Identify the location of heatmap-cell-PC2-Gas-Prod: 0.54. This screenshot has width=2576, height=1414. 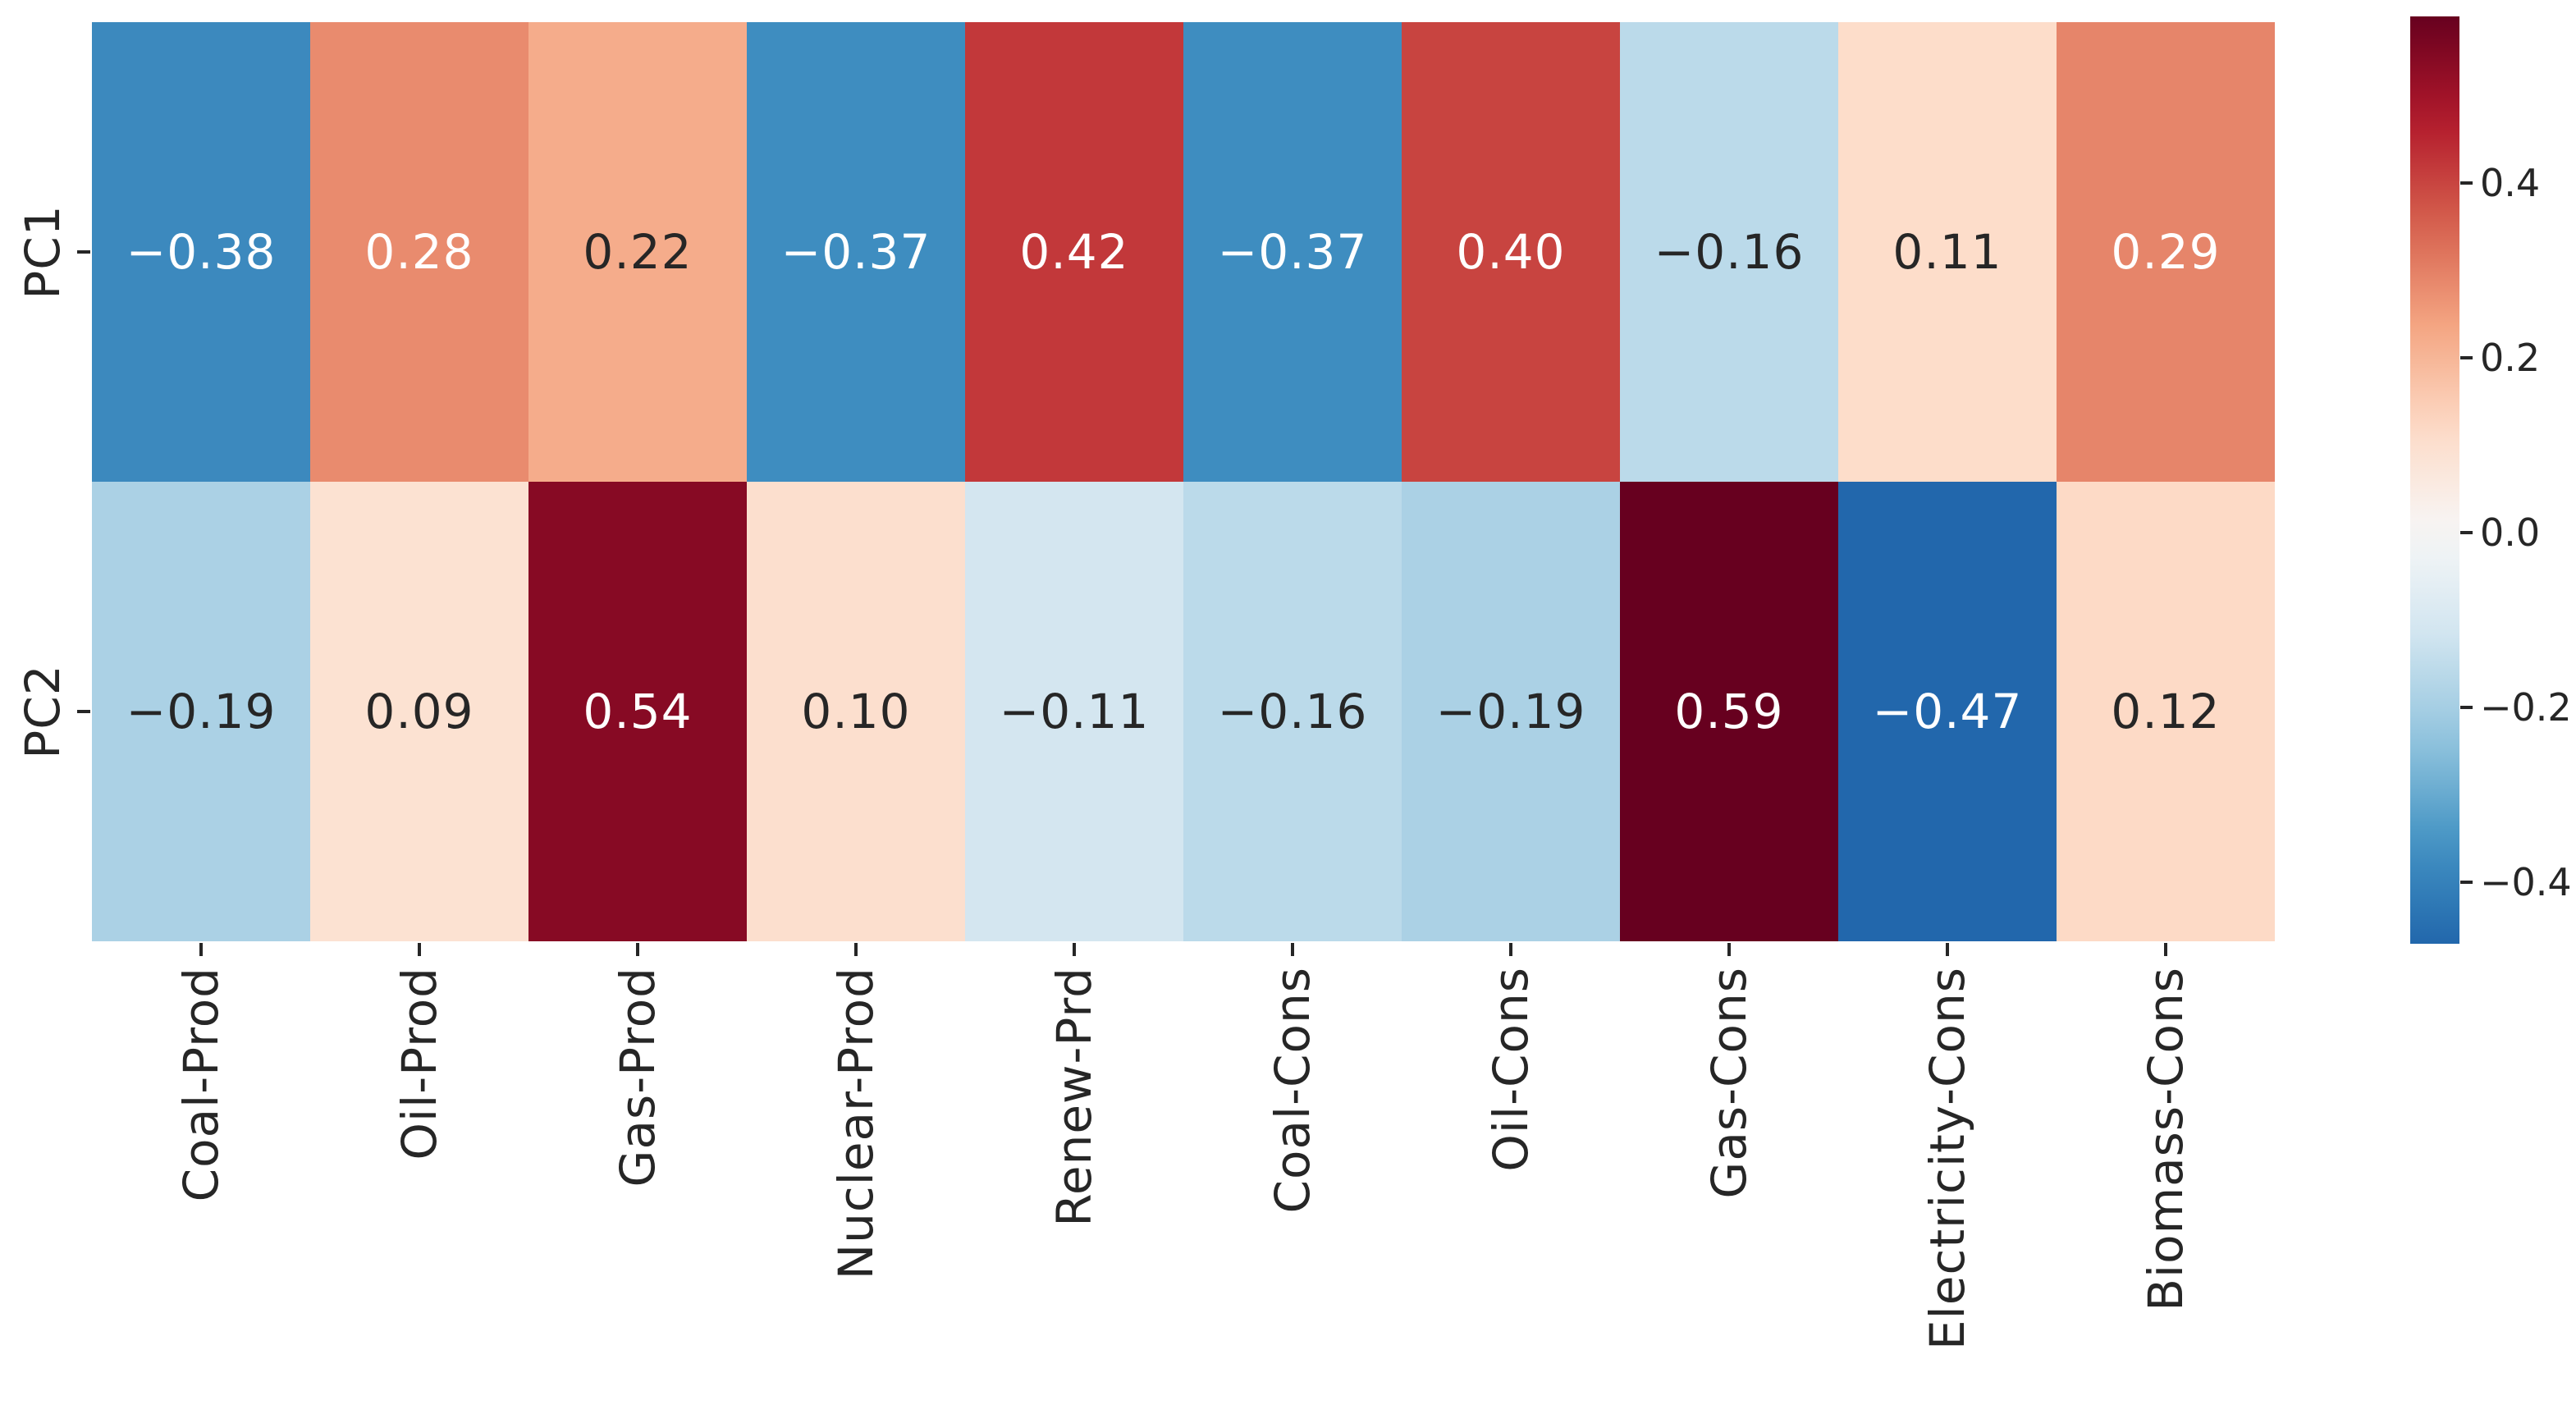
(637, 711).